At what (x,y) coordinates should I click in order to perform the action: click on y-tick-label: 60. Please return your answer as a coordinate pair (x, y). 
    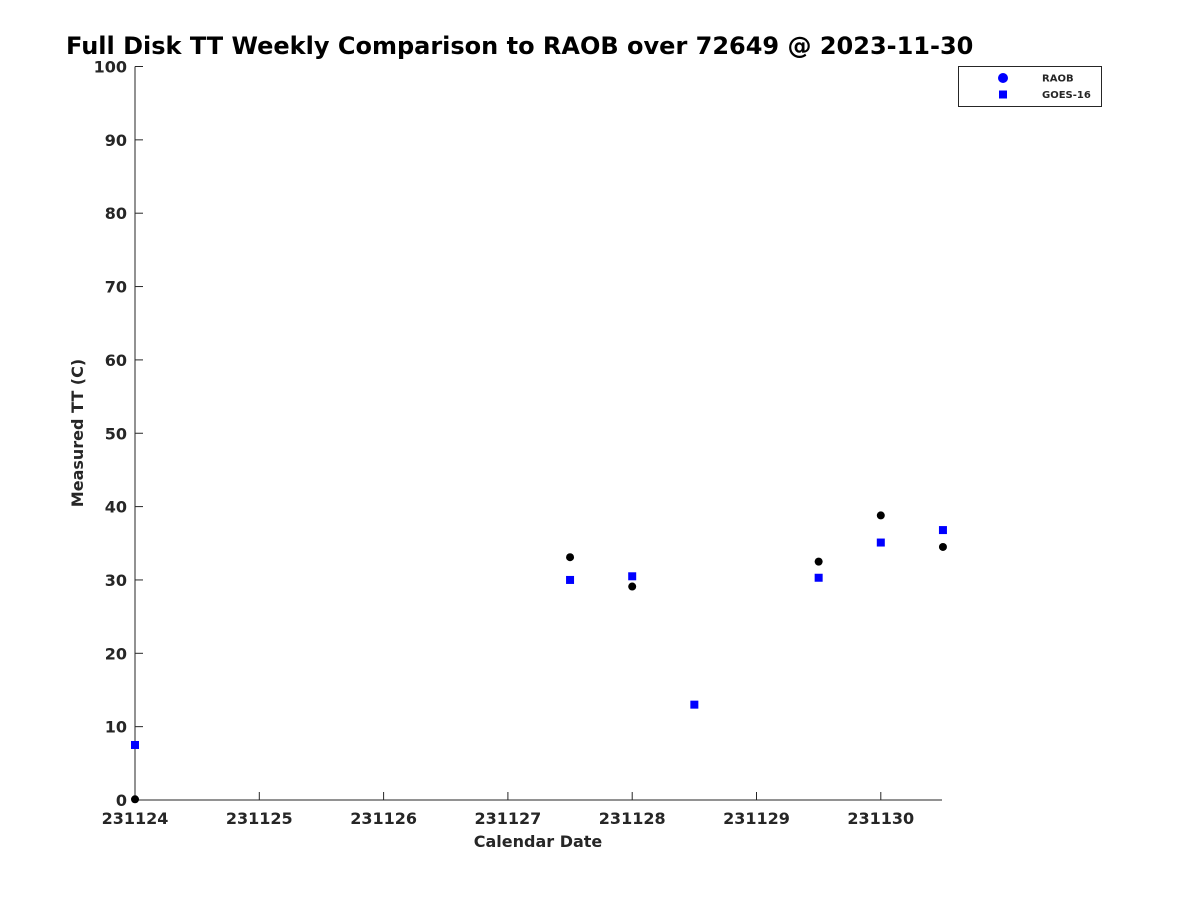
    Looking at the image, I should click on (116, 360).